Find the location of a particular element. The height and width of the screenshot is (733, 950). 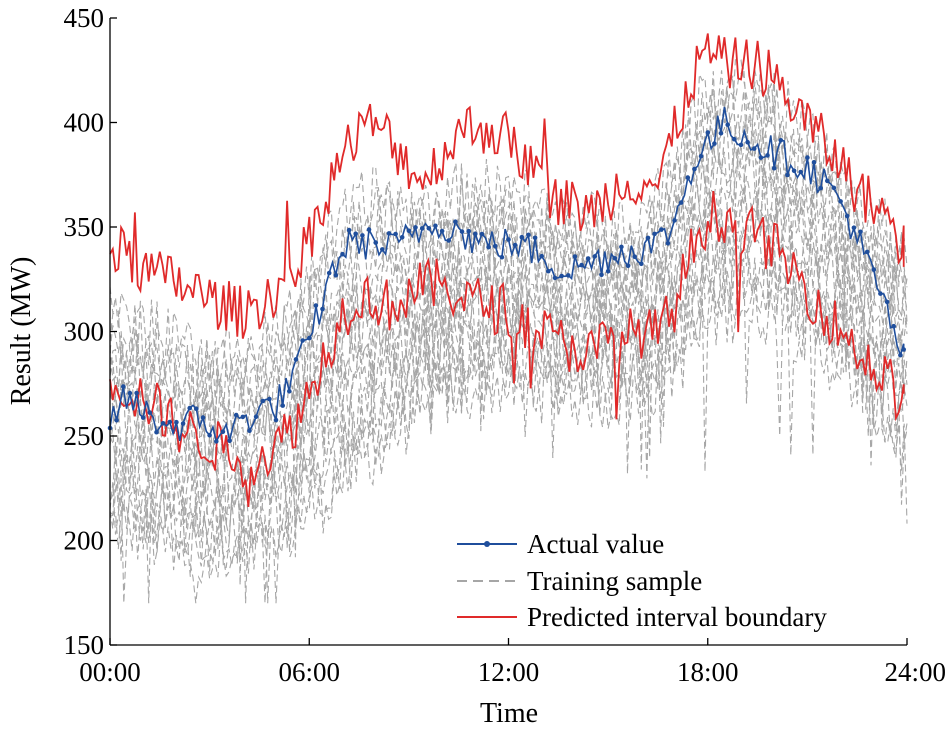

y-tick-label: 400 is located at coordinates (84, 123).